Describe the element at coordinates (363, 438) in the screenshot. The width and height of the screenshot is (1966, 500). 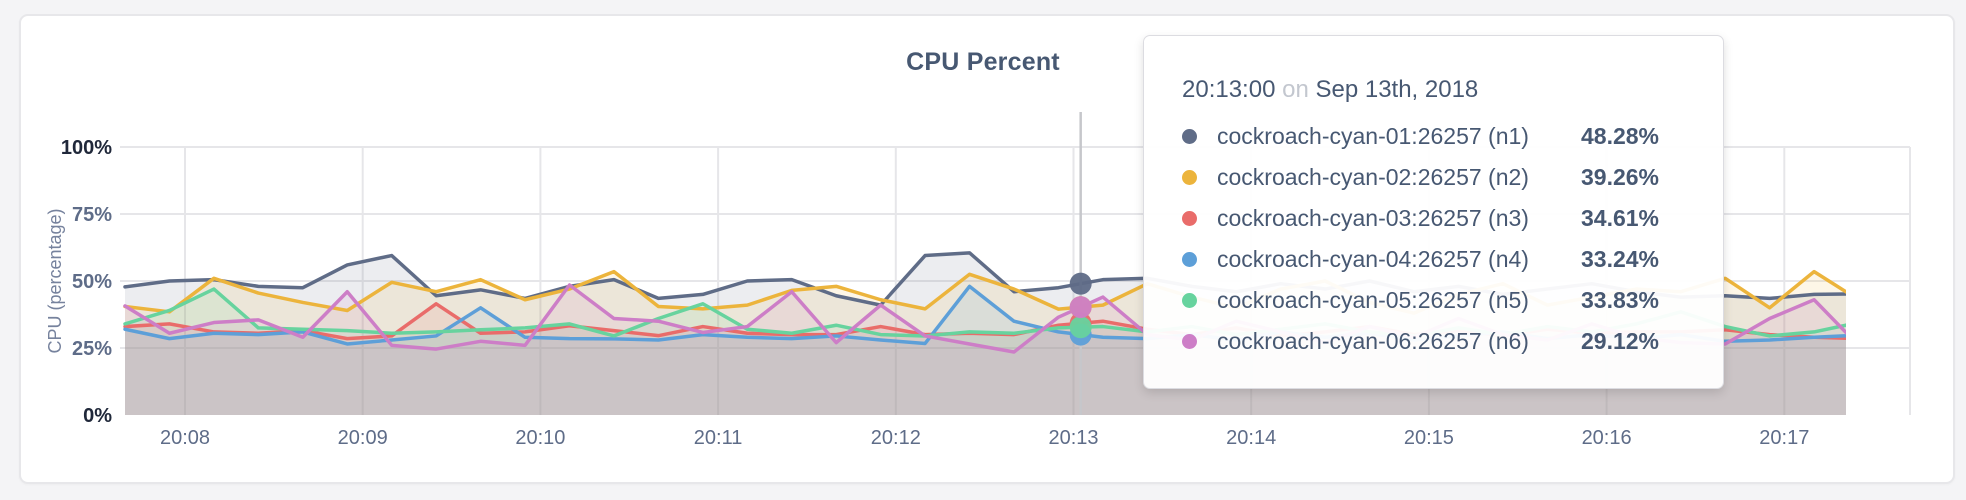
I see `x-axis-tick-label: 20:09` at that location.